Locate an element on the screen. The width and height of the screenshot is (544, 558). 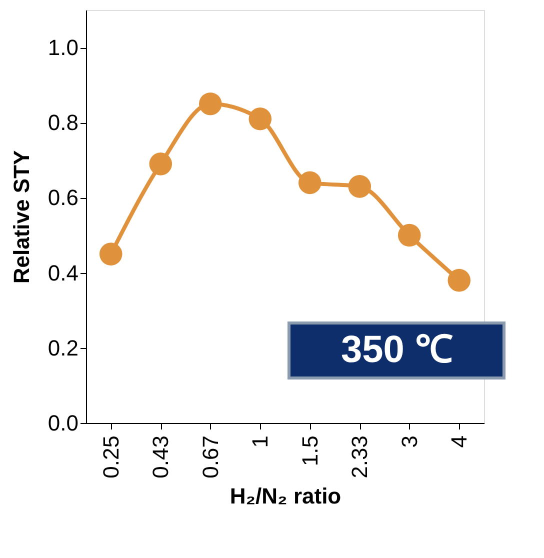
x-tick-label: 0.67 is located at coordinates (210, 457).